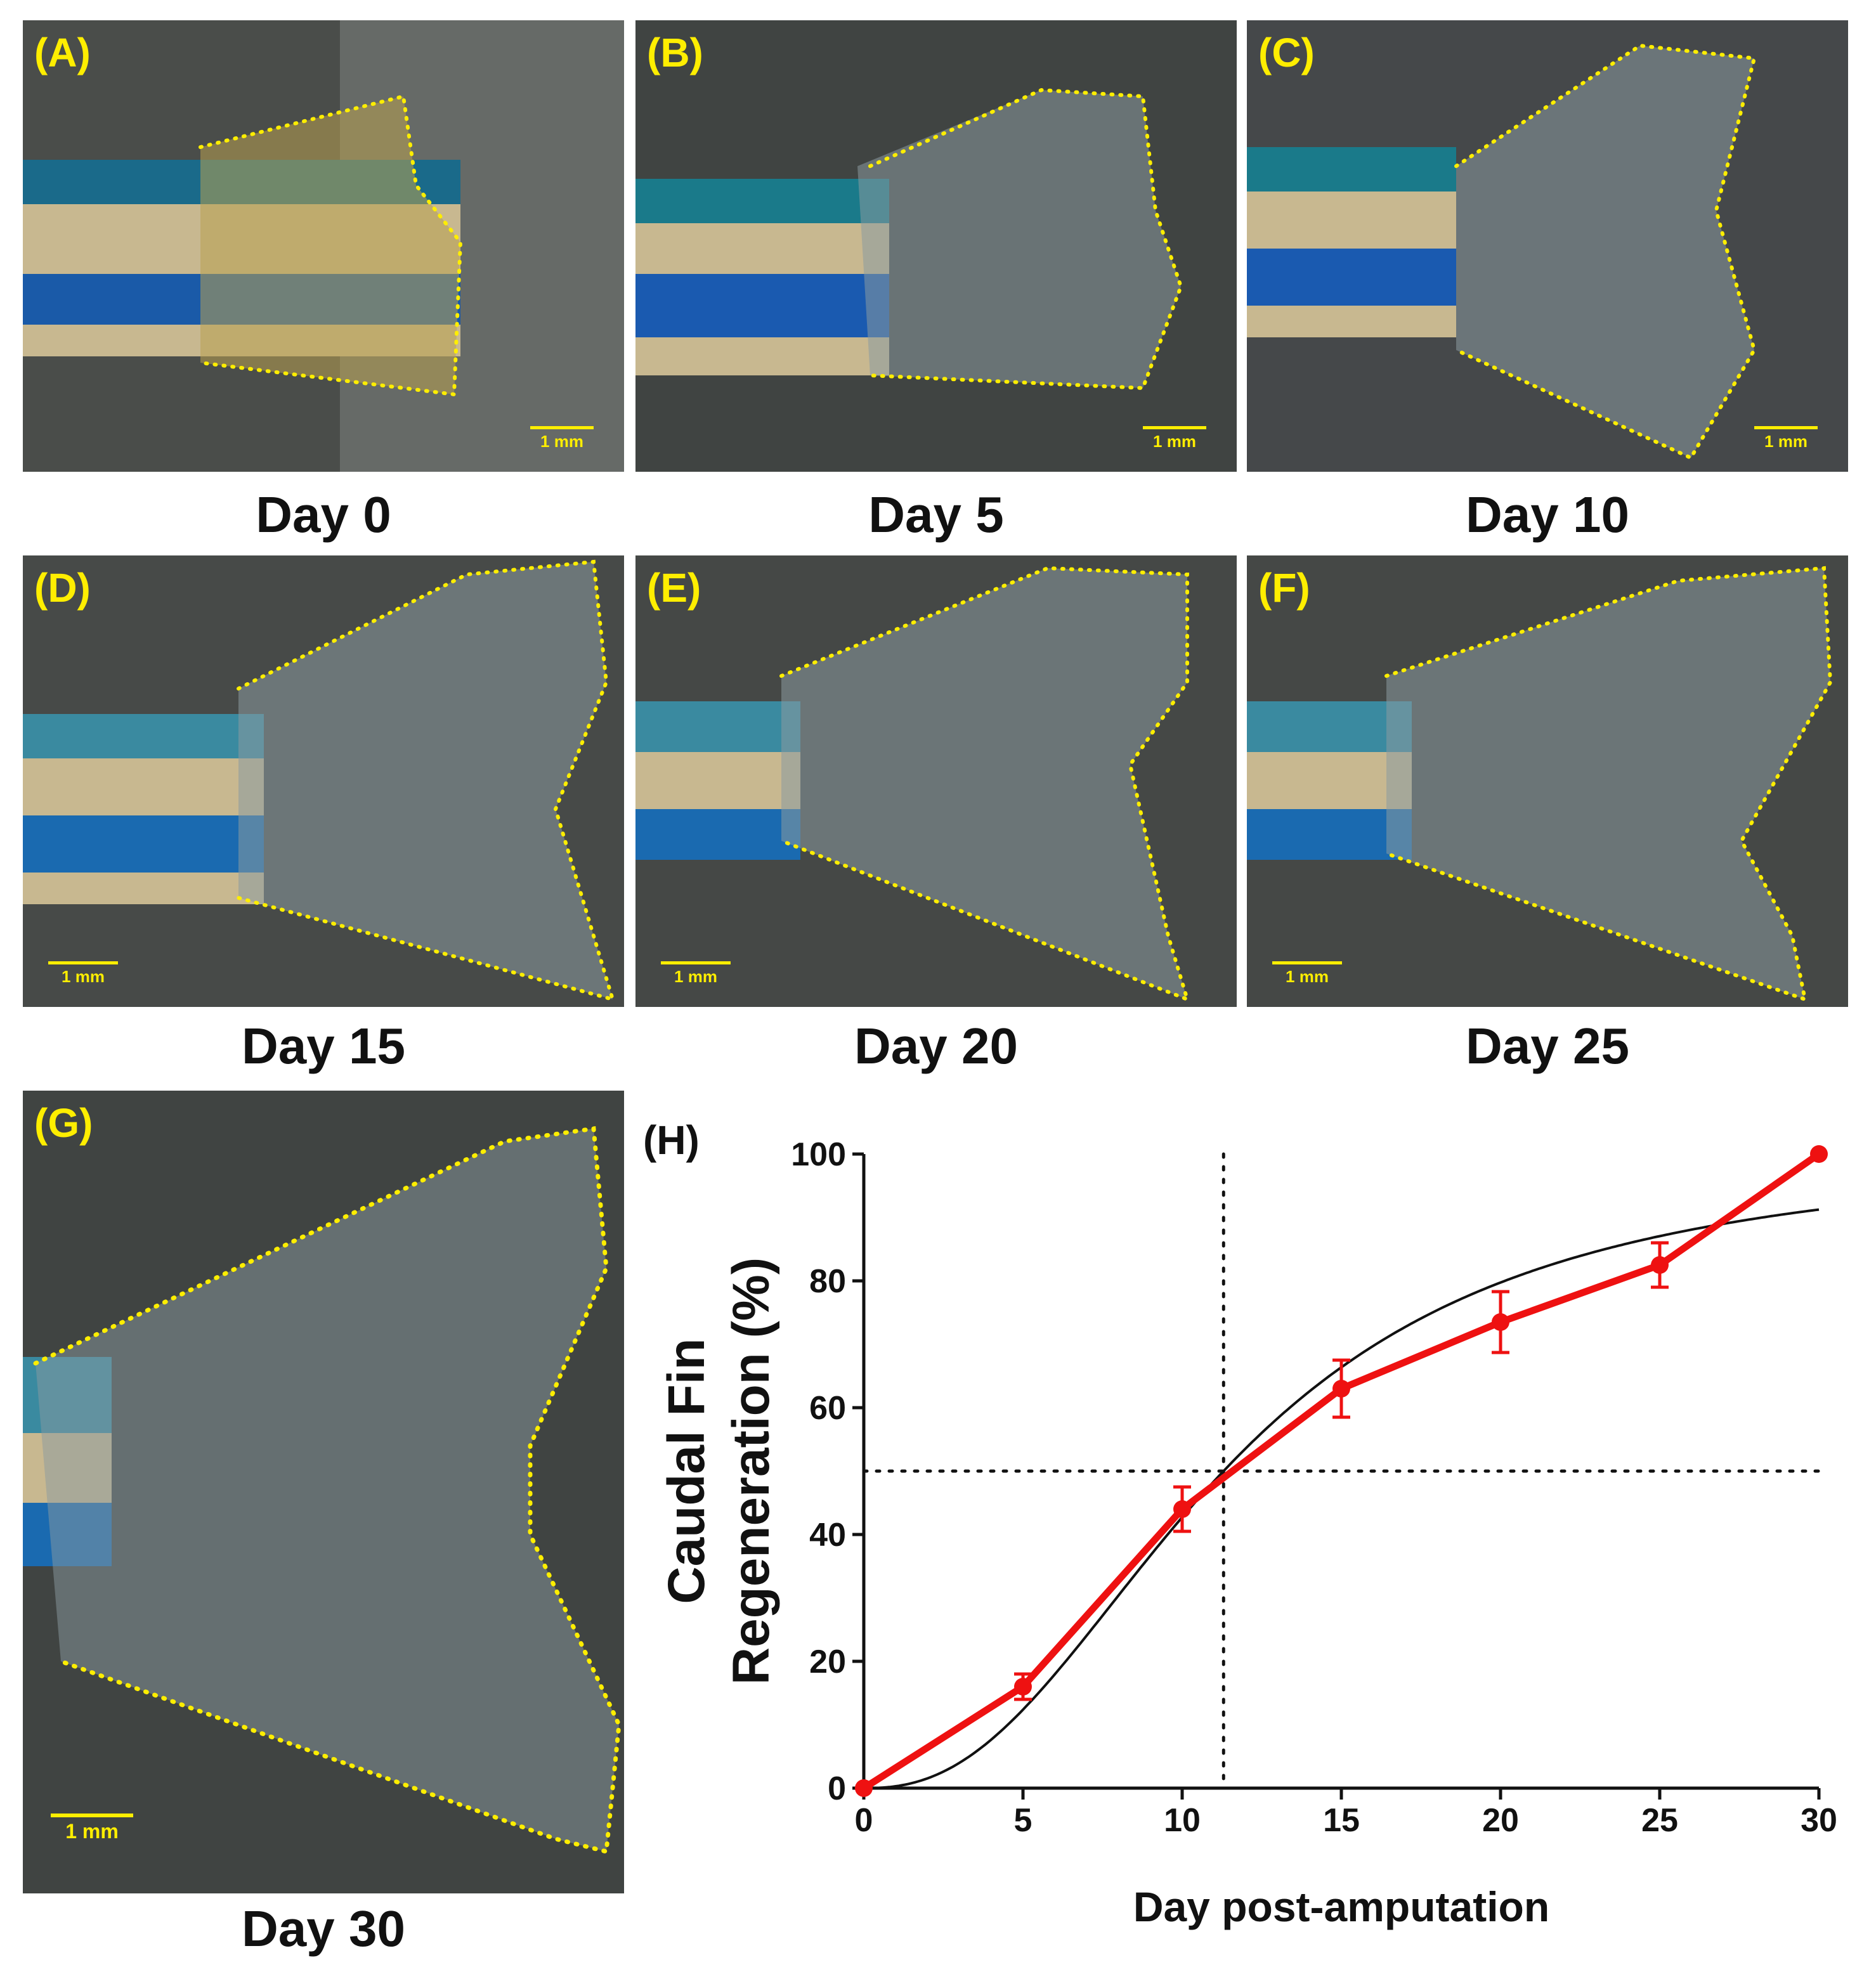 The height and width of the screenshot is (1979, 1876). What do you see at coordinates (1819, 1821) in the screenshot?
I see `x-tick-label: 30` at bounding box center [1819, 1821].